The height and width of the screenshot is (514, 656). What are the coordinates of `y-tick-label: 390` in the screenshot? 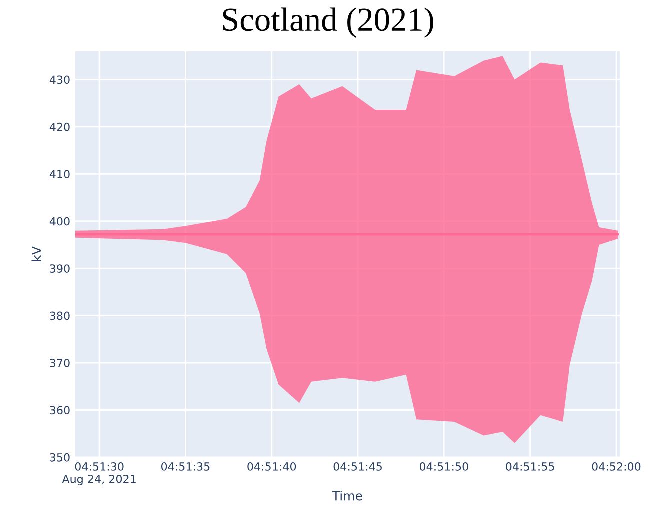 It's located at (60, 268).